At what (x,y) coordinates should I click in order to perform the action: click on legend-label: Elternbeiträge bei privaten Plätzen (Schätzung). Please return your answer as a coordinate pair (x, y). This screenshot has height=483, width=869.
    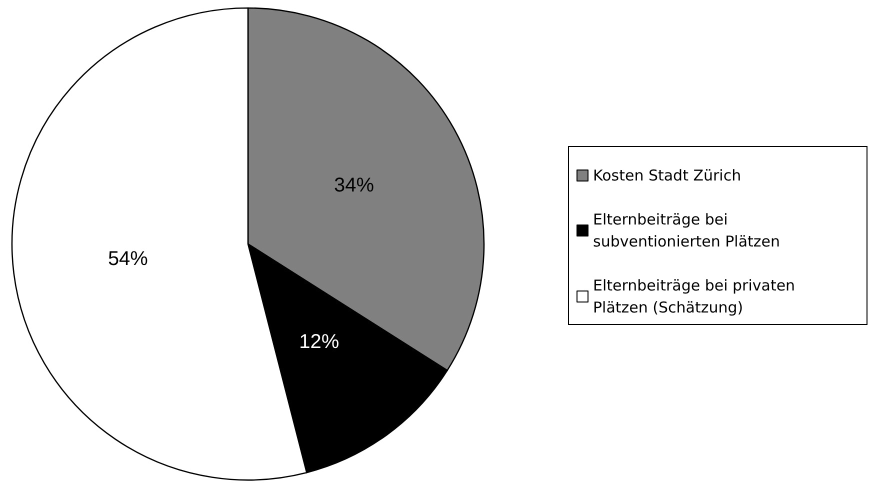
    Looking at the image, I should click on (696, 296).